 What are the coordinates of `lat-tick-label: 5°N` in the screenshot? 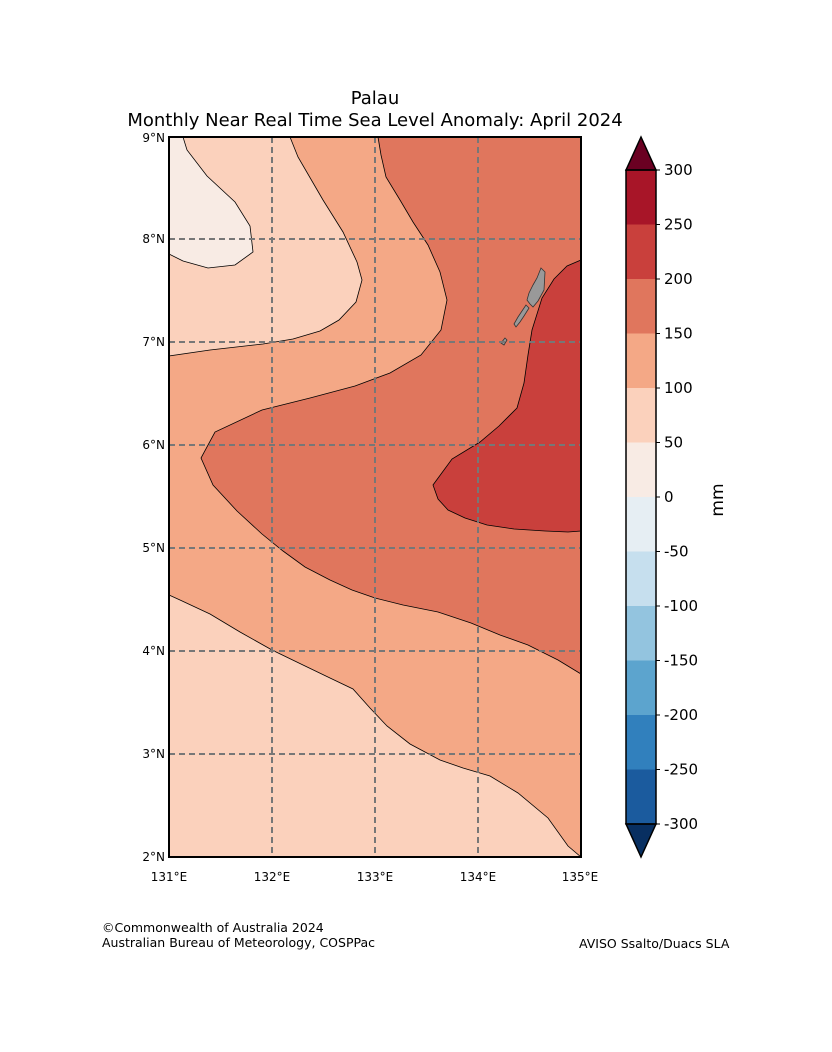 It's located at (153, 548).